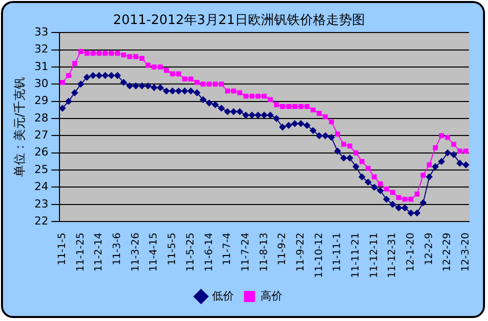 This screenshot has width=488, height=321. What do you see at coordinates (392, 255) in the screenshot?
I see `x-tick-label: 11-12-31` at bounding box center [392, 255].